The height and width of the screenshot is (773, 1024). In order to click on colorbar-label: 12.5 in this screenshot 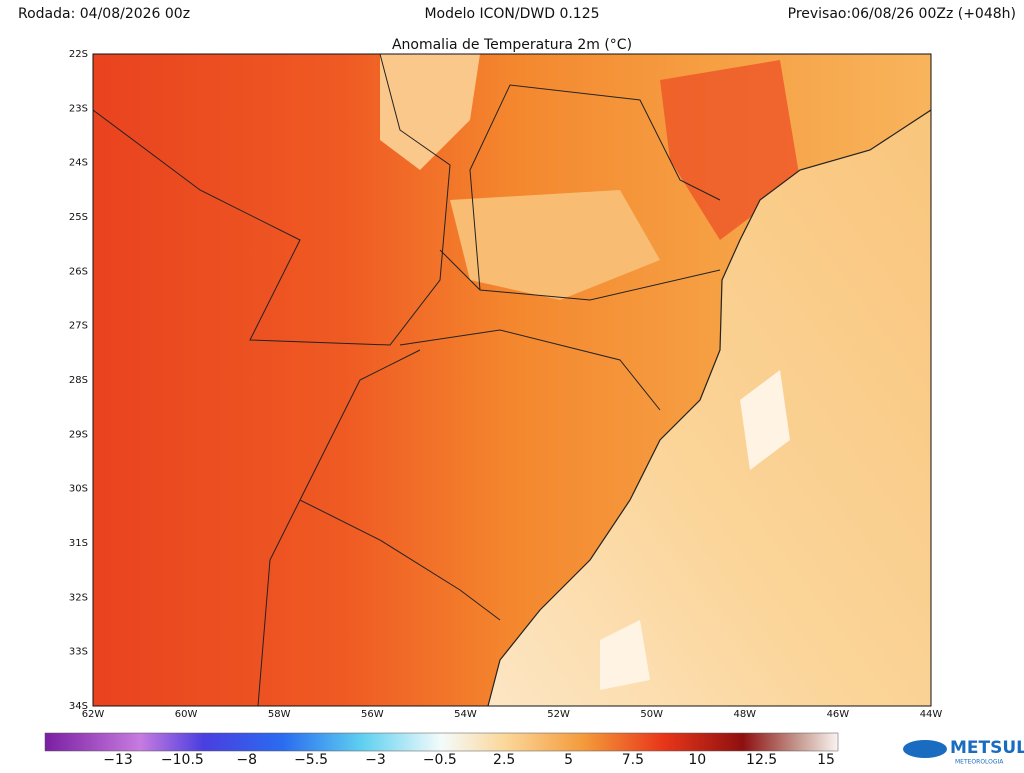, I will do `click(761, 760)`.